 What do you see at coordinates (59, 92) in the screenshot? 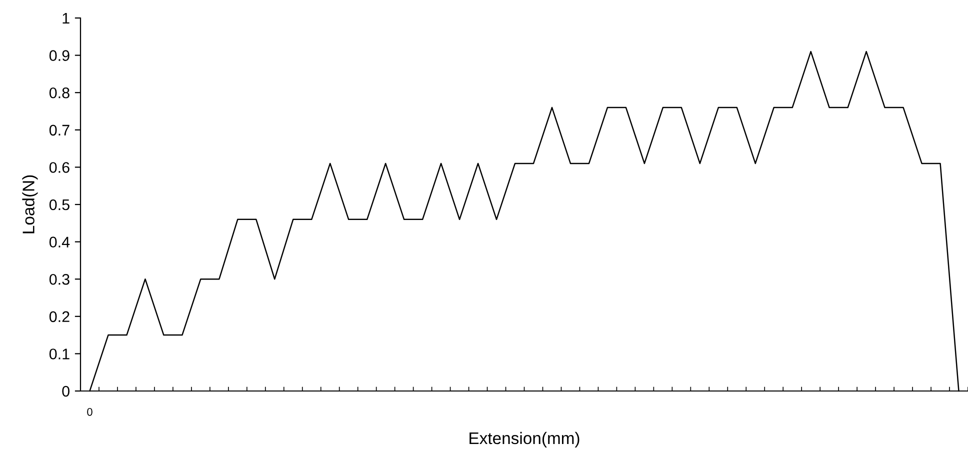
I see `y-tick-label: 0.8` at bounding box center [59, 92].